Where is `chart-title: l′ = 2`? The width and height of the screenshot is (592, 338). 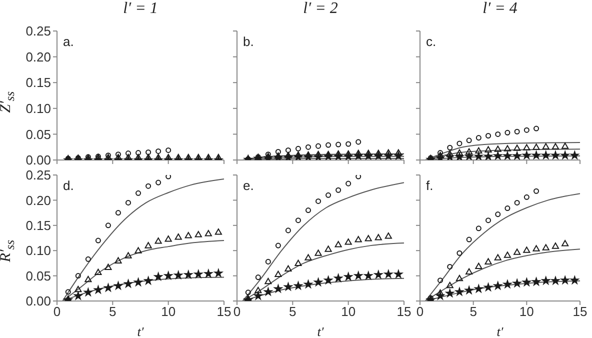
chart-title: l′ = 2 is located at coordinates (320, 9).